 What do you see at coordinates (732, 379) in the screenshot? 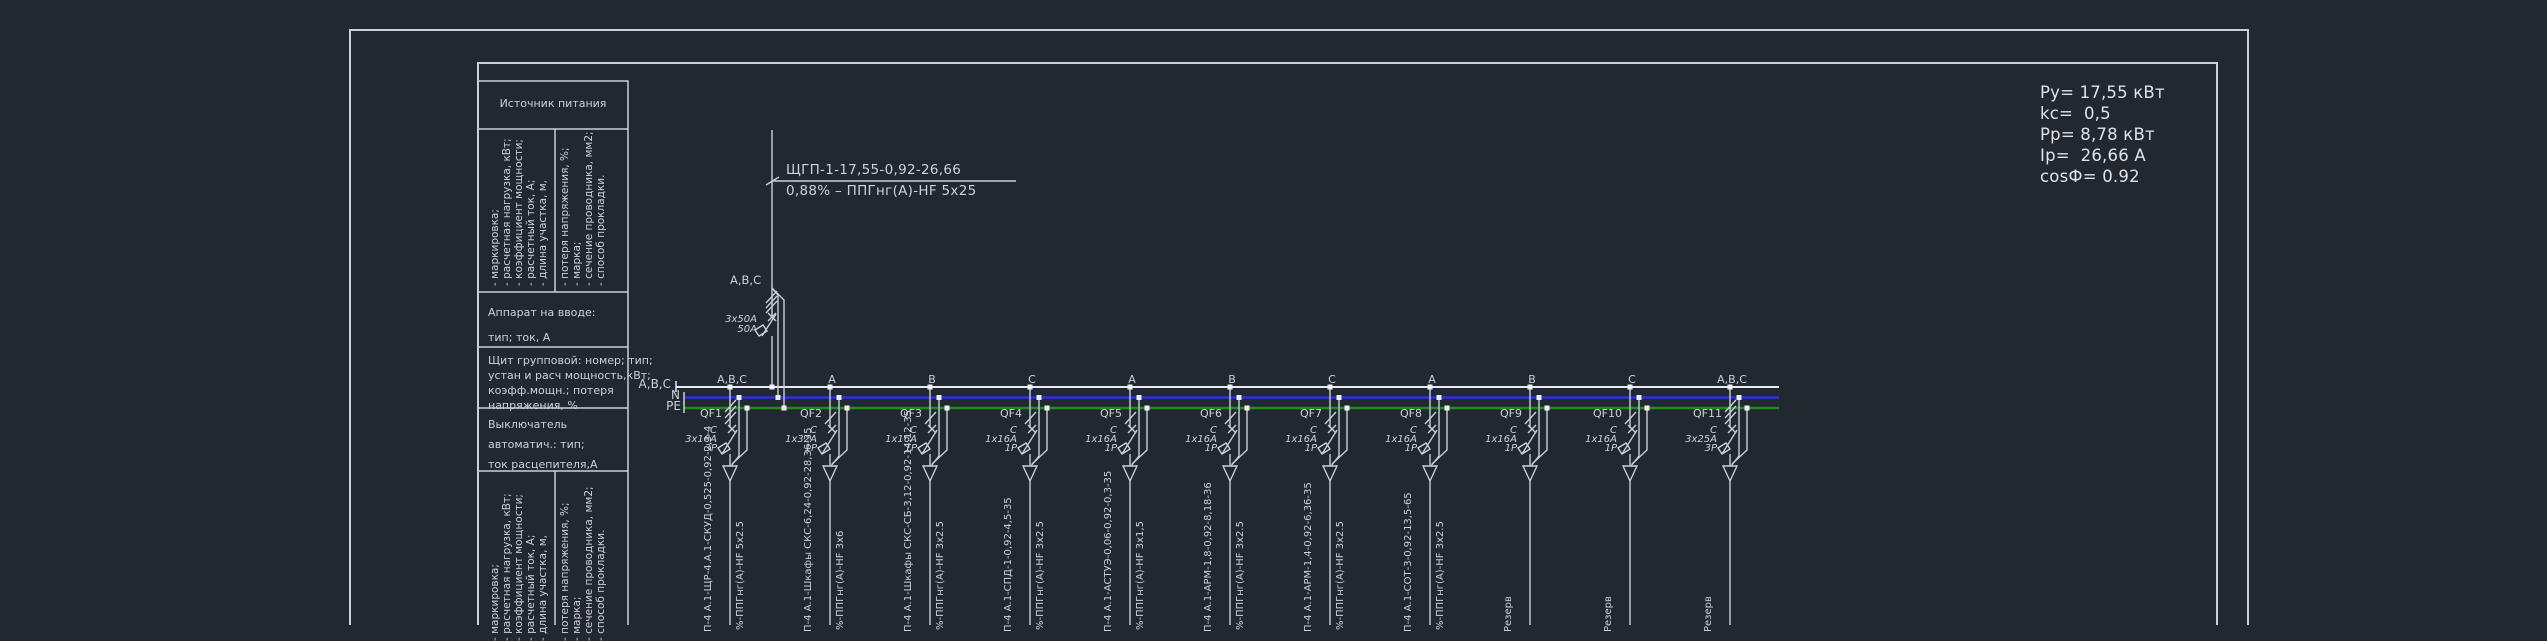
I see `group-phase-label-QF1: A,B,C` at bounding box center [732, 379].